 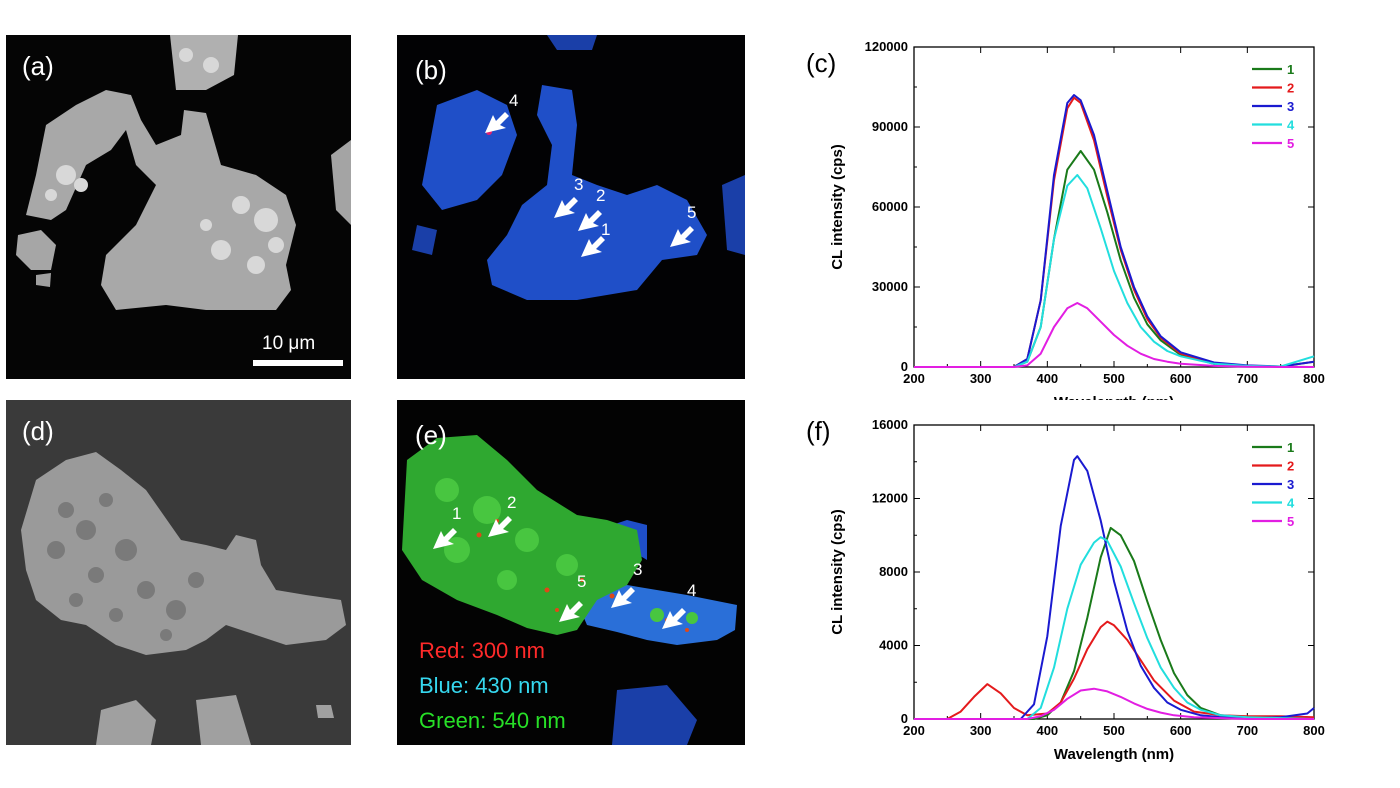 I want to click on legend-red: Red: 300 nm, so click(x=482, y=650).